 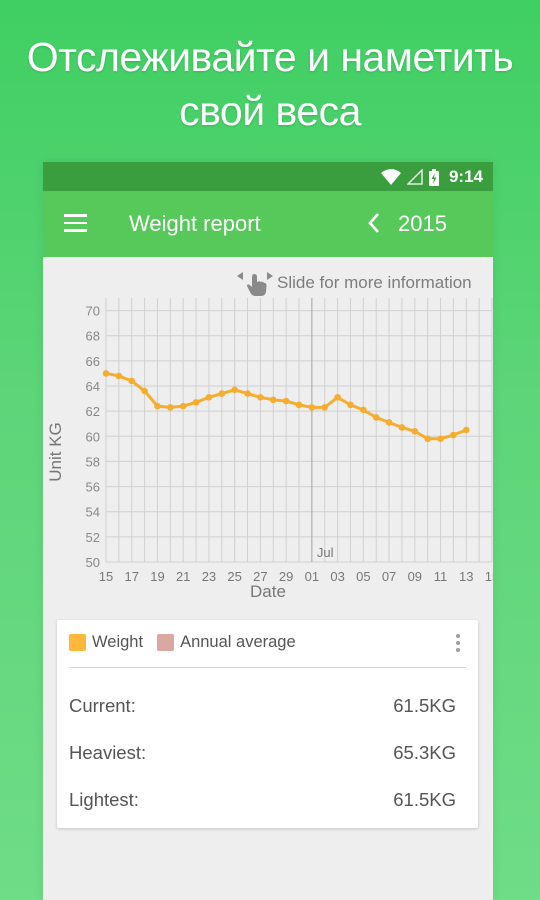 I want to click on y-tick-label: 58, so click(x=93, y=461).